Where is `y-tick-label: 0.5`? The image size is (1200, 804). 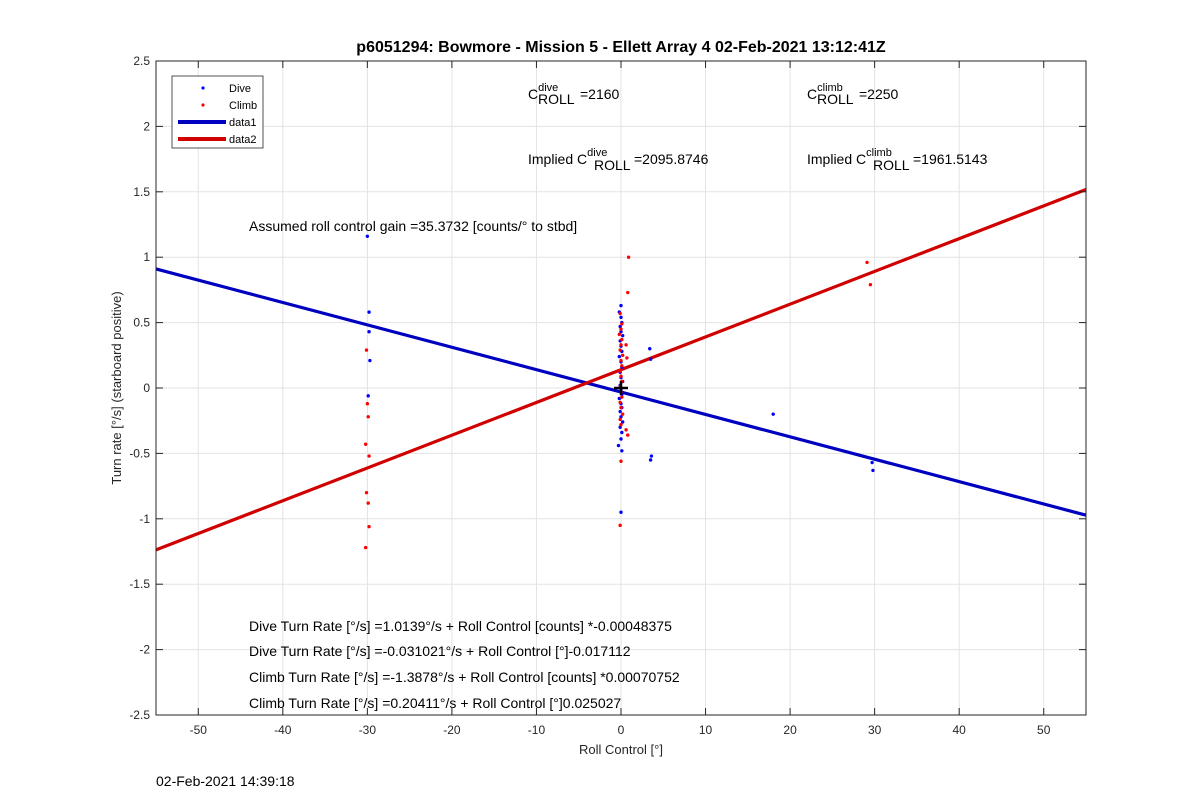 y-tick-label: 0.5 is located at coordinates (141, 323).